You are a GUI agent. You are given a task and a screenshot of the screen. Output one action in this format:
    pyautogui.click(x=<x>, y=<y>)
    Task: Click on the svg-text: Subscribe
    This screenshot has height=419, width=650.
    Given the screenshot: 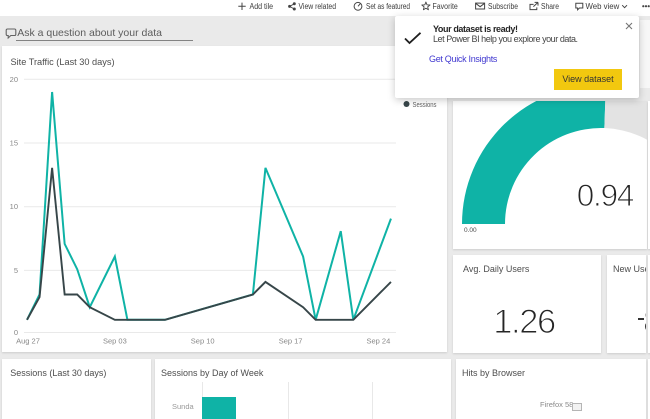 What is the action you would take?
    pyautogui.click(x=503, y=6)
    